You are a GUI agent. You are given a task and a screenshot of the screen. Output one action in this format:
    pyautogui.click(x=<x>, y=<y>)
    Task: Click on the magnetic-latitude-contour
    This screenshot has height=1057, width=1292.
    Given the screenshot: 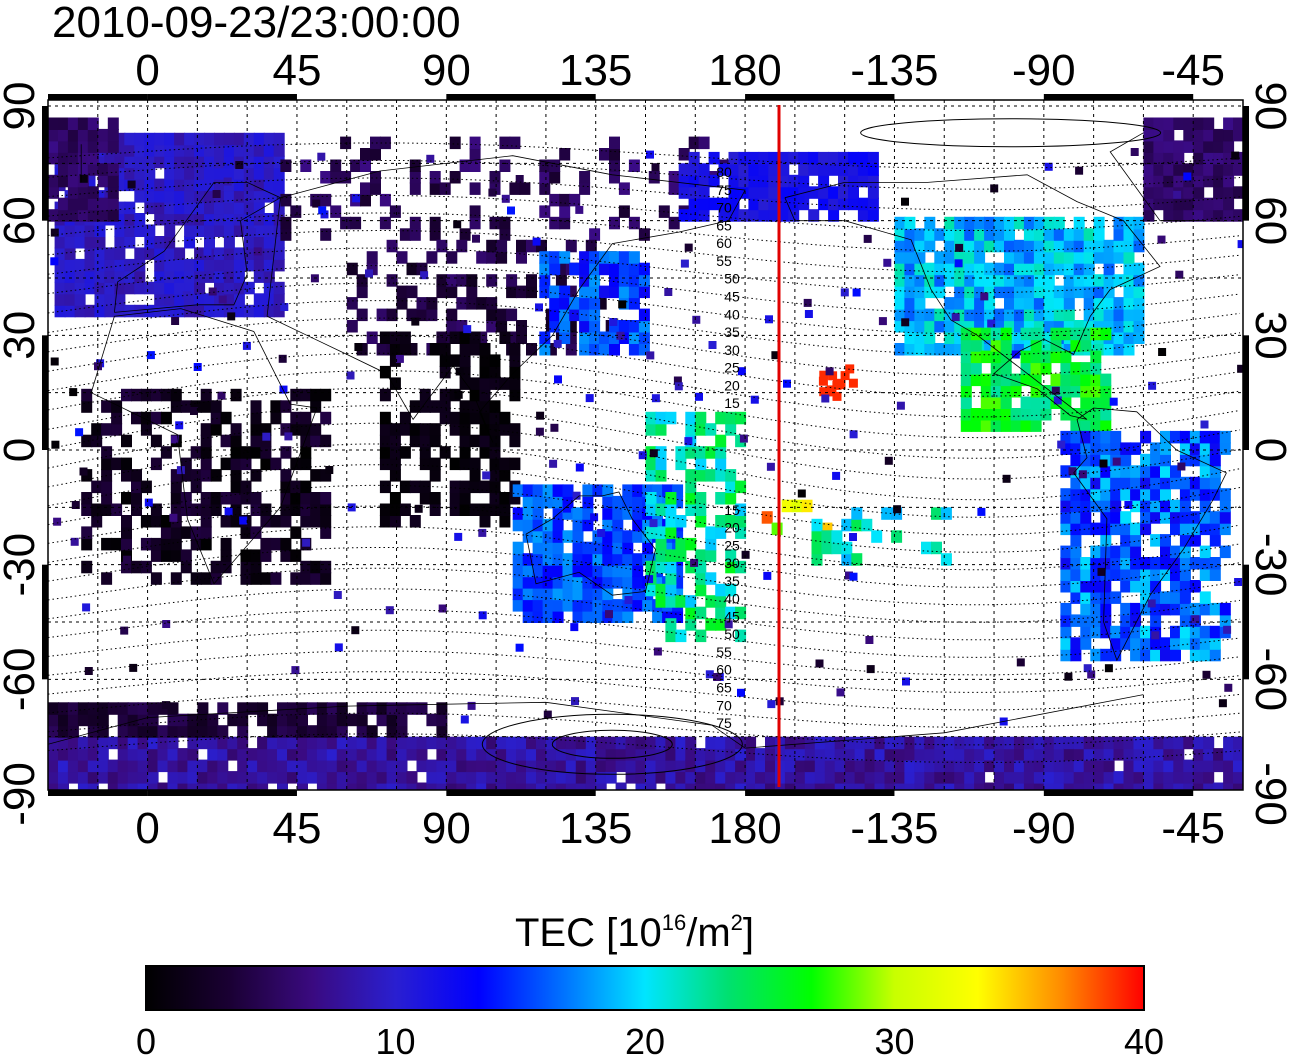 What is the action you would take?
    pyautogui.click(x=644, y=595)
    